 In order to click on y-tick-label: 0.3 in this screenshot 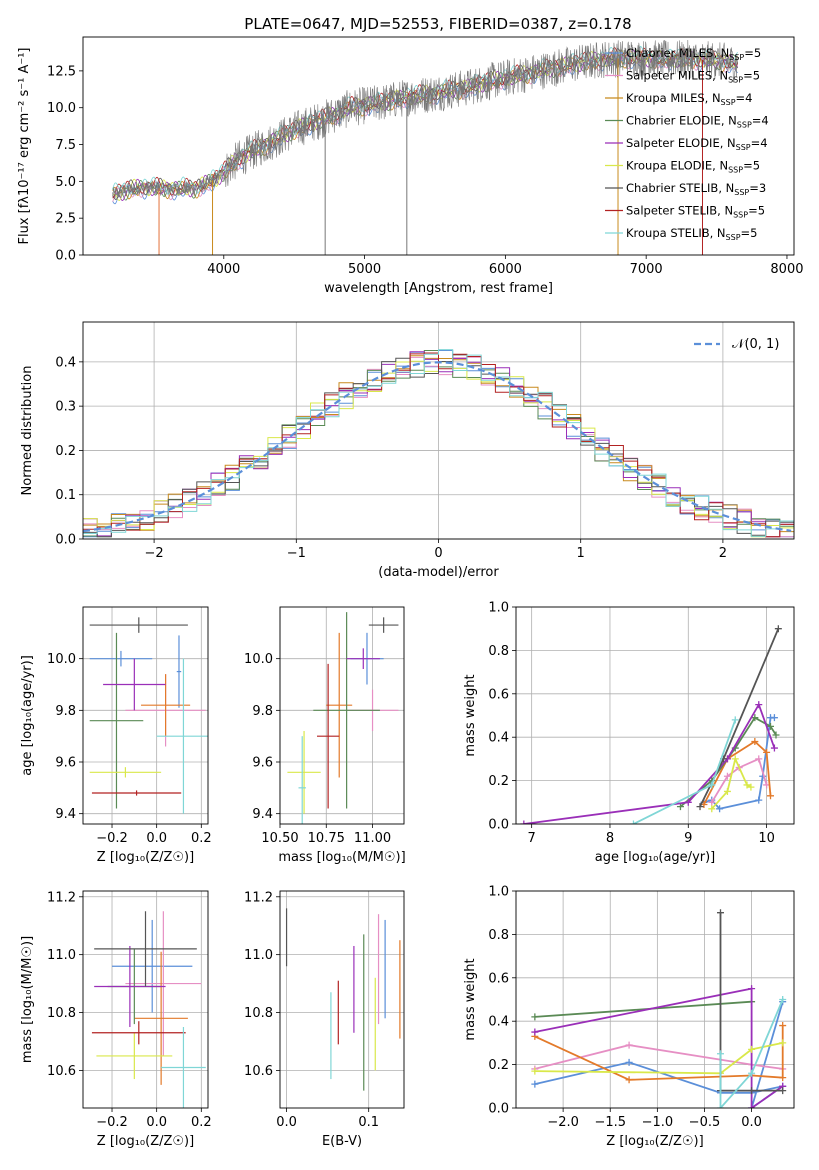, I will do `click(65, 407)`.